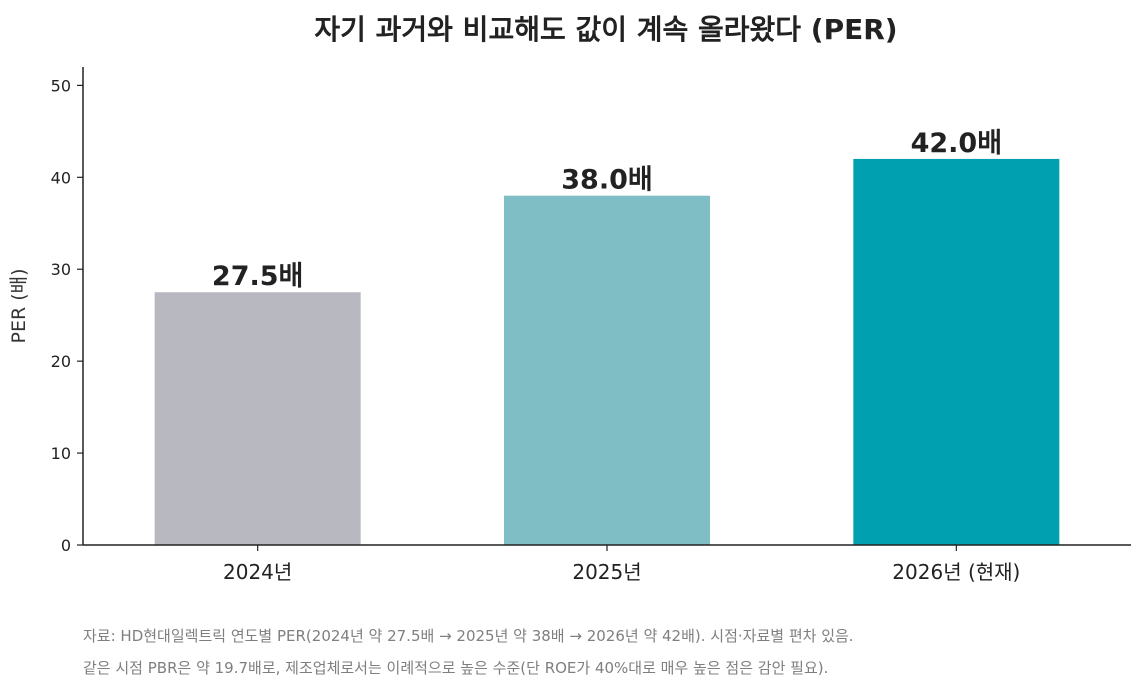  Describe the element at coordinates (257, 276) in the screenshot. I see `bar-value-label: 27.5배` at that location.